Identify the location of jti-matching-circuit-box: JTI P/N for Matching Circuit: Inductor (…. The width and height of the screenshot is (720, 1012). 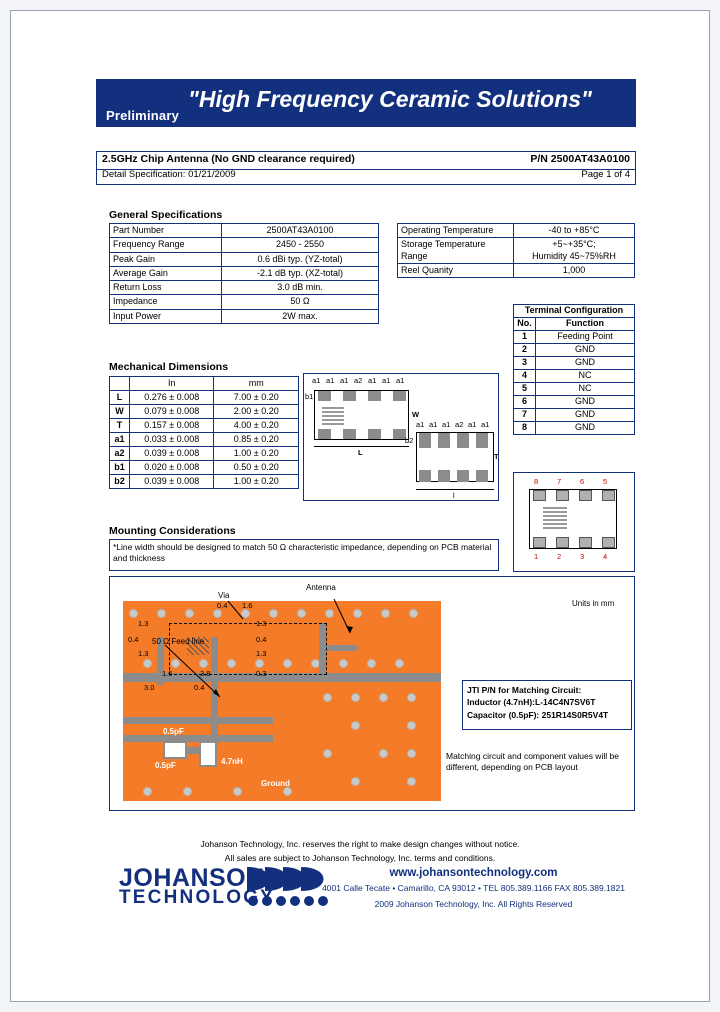
(547, 705).